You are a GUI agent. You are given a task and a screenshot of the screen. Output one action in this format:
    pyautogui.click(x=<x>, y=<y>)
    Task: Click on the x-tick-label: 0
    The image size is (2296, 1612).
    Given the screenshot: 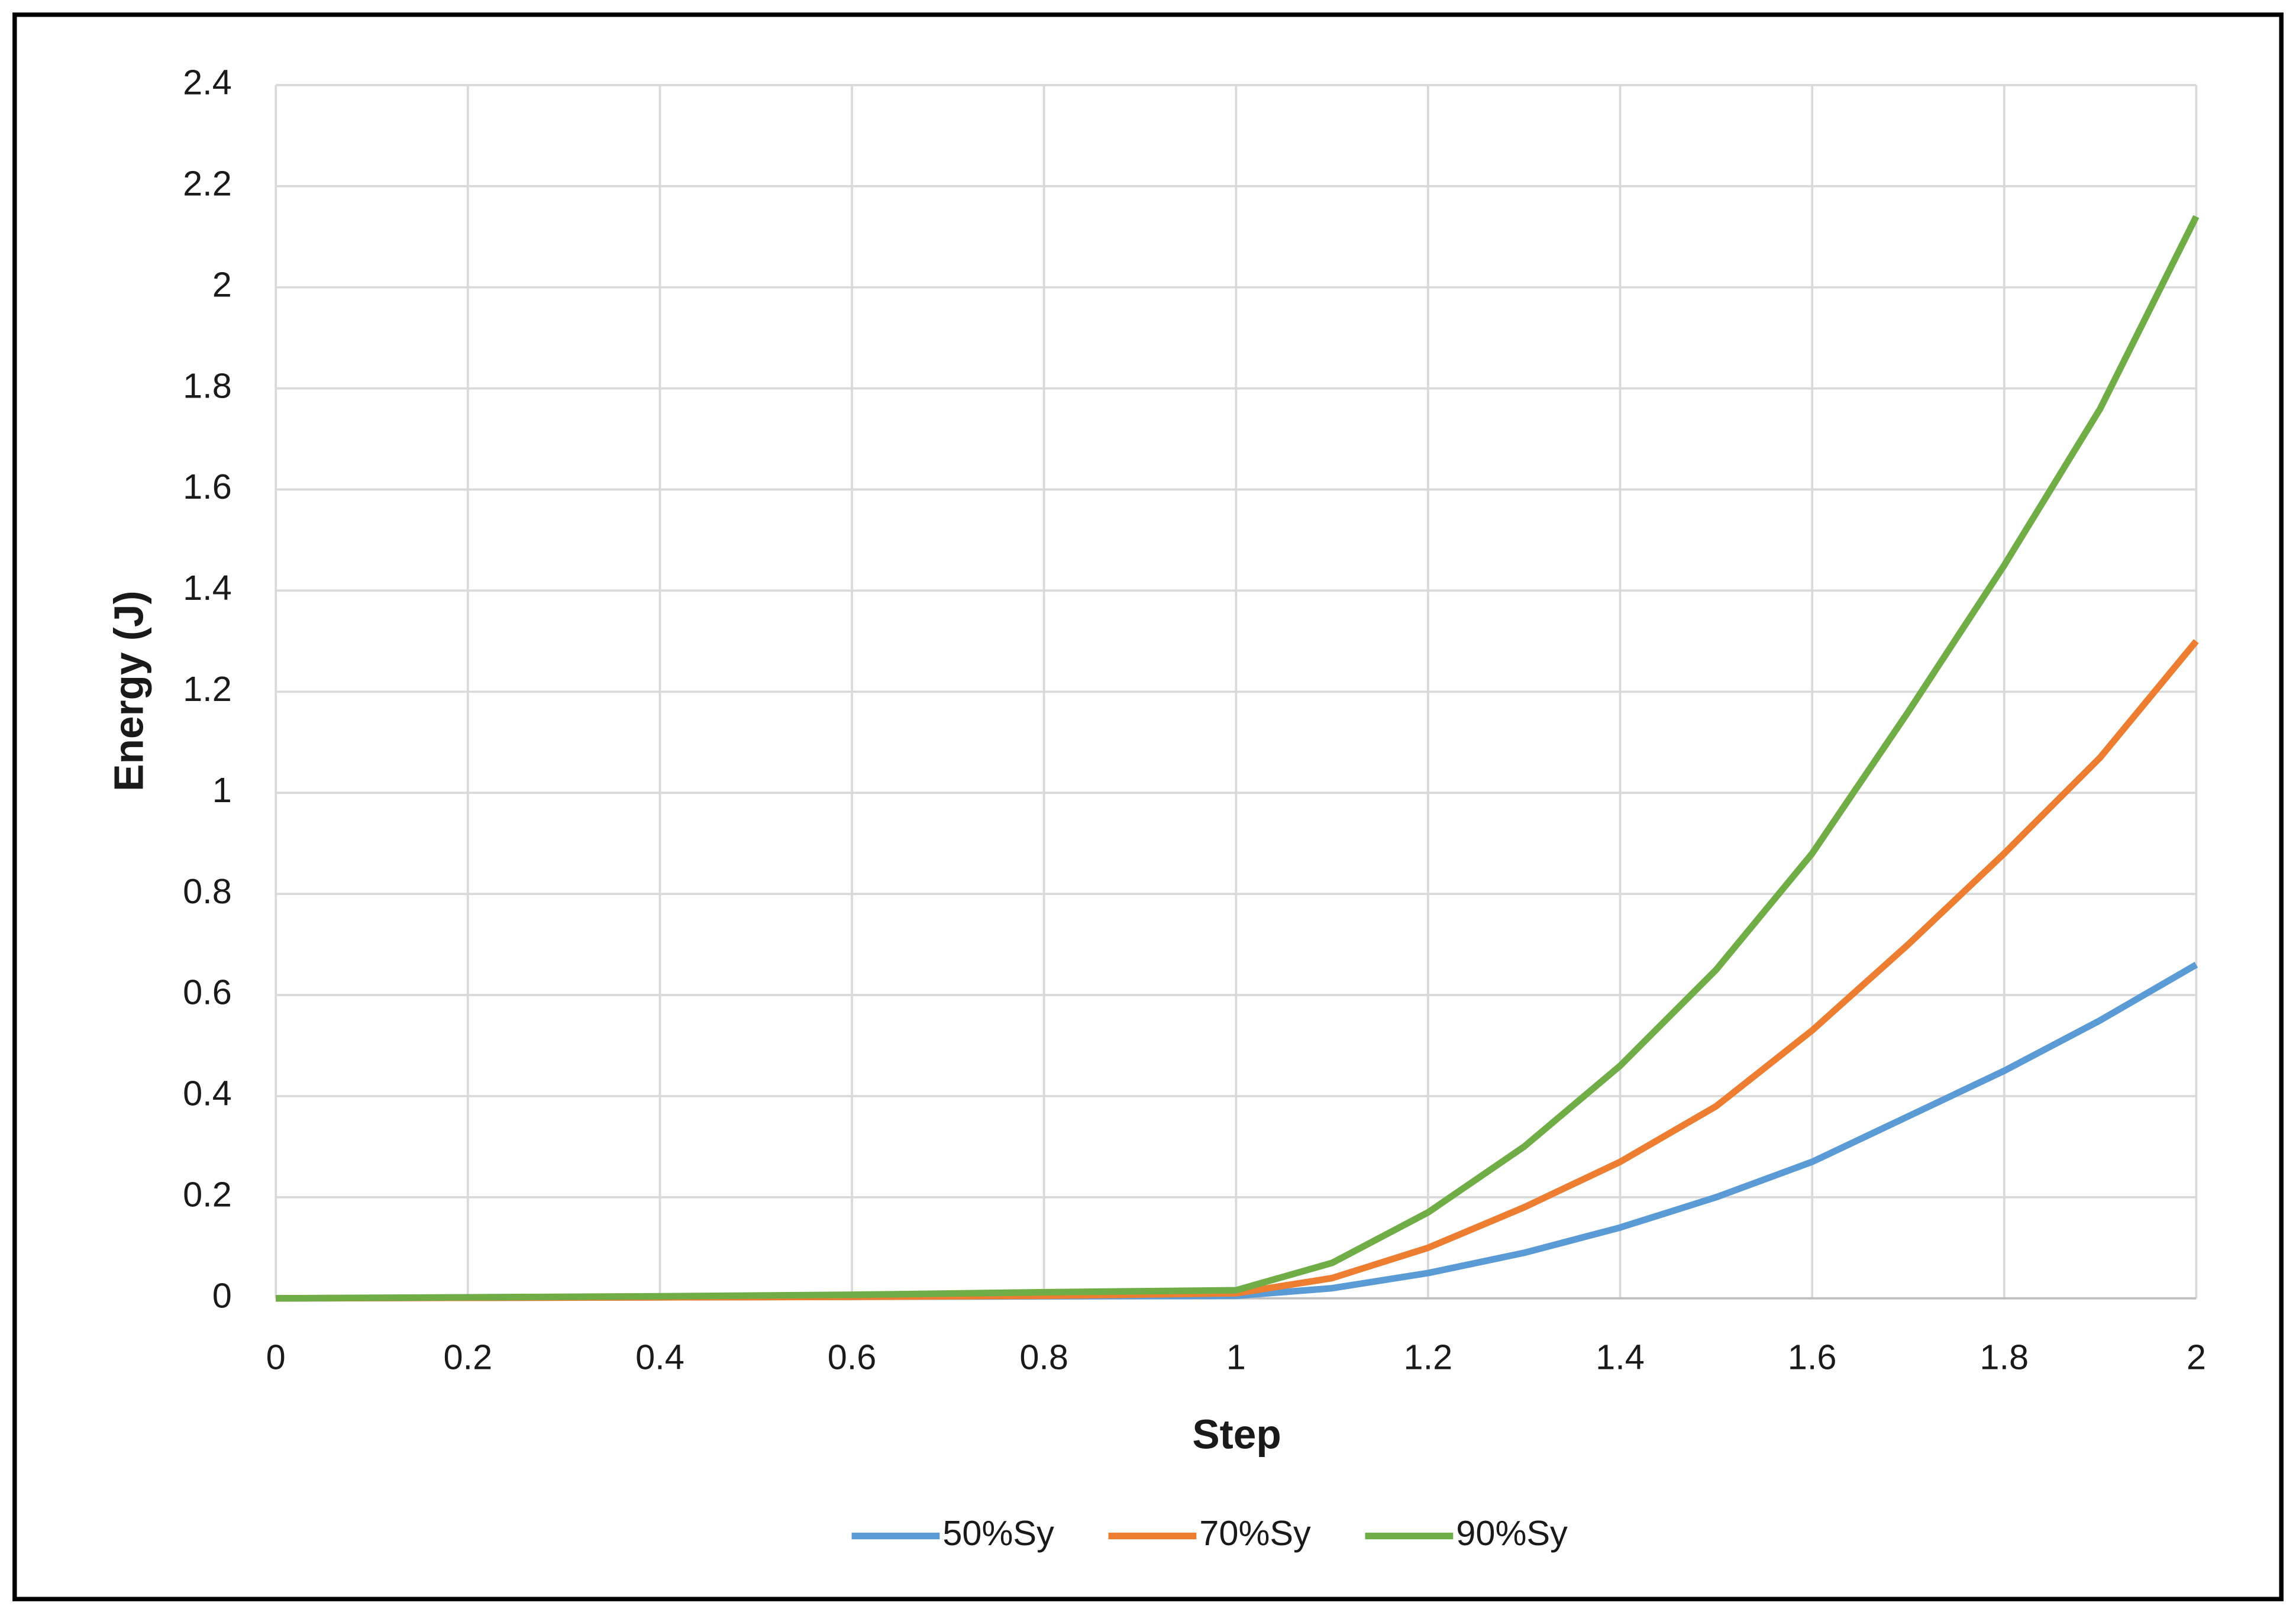 What is the action you would take?
    pyautogui.click(x=276, y=1357)
    